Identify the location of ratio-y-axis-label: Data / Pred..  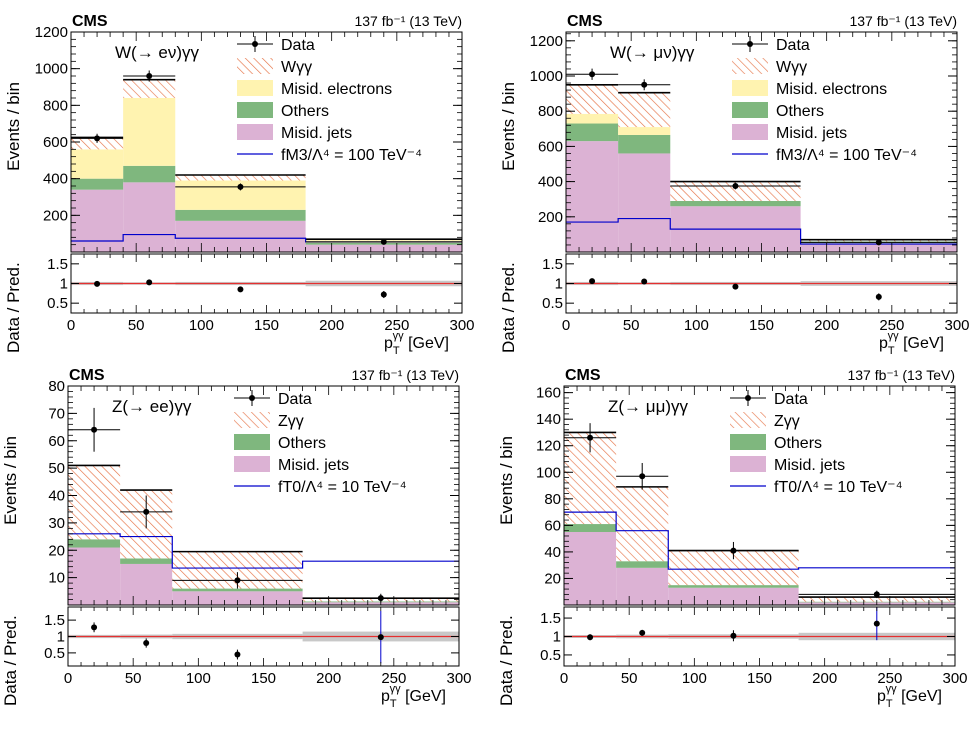
(506, 660).